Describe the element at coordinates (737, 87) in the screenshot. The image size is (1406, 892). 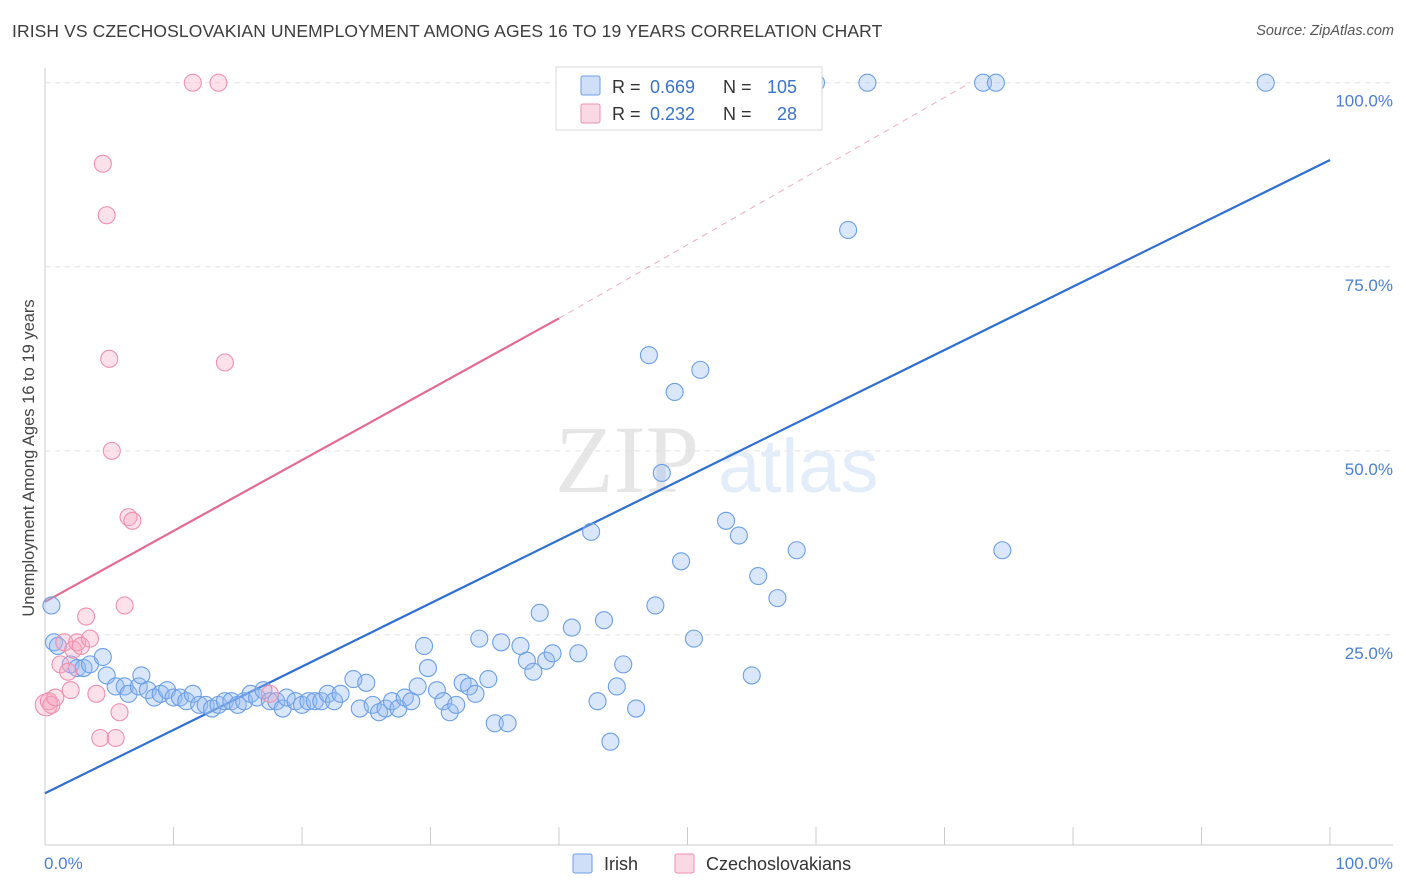
I see `legend-n-label-irish: N =` at that location.